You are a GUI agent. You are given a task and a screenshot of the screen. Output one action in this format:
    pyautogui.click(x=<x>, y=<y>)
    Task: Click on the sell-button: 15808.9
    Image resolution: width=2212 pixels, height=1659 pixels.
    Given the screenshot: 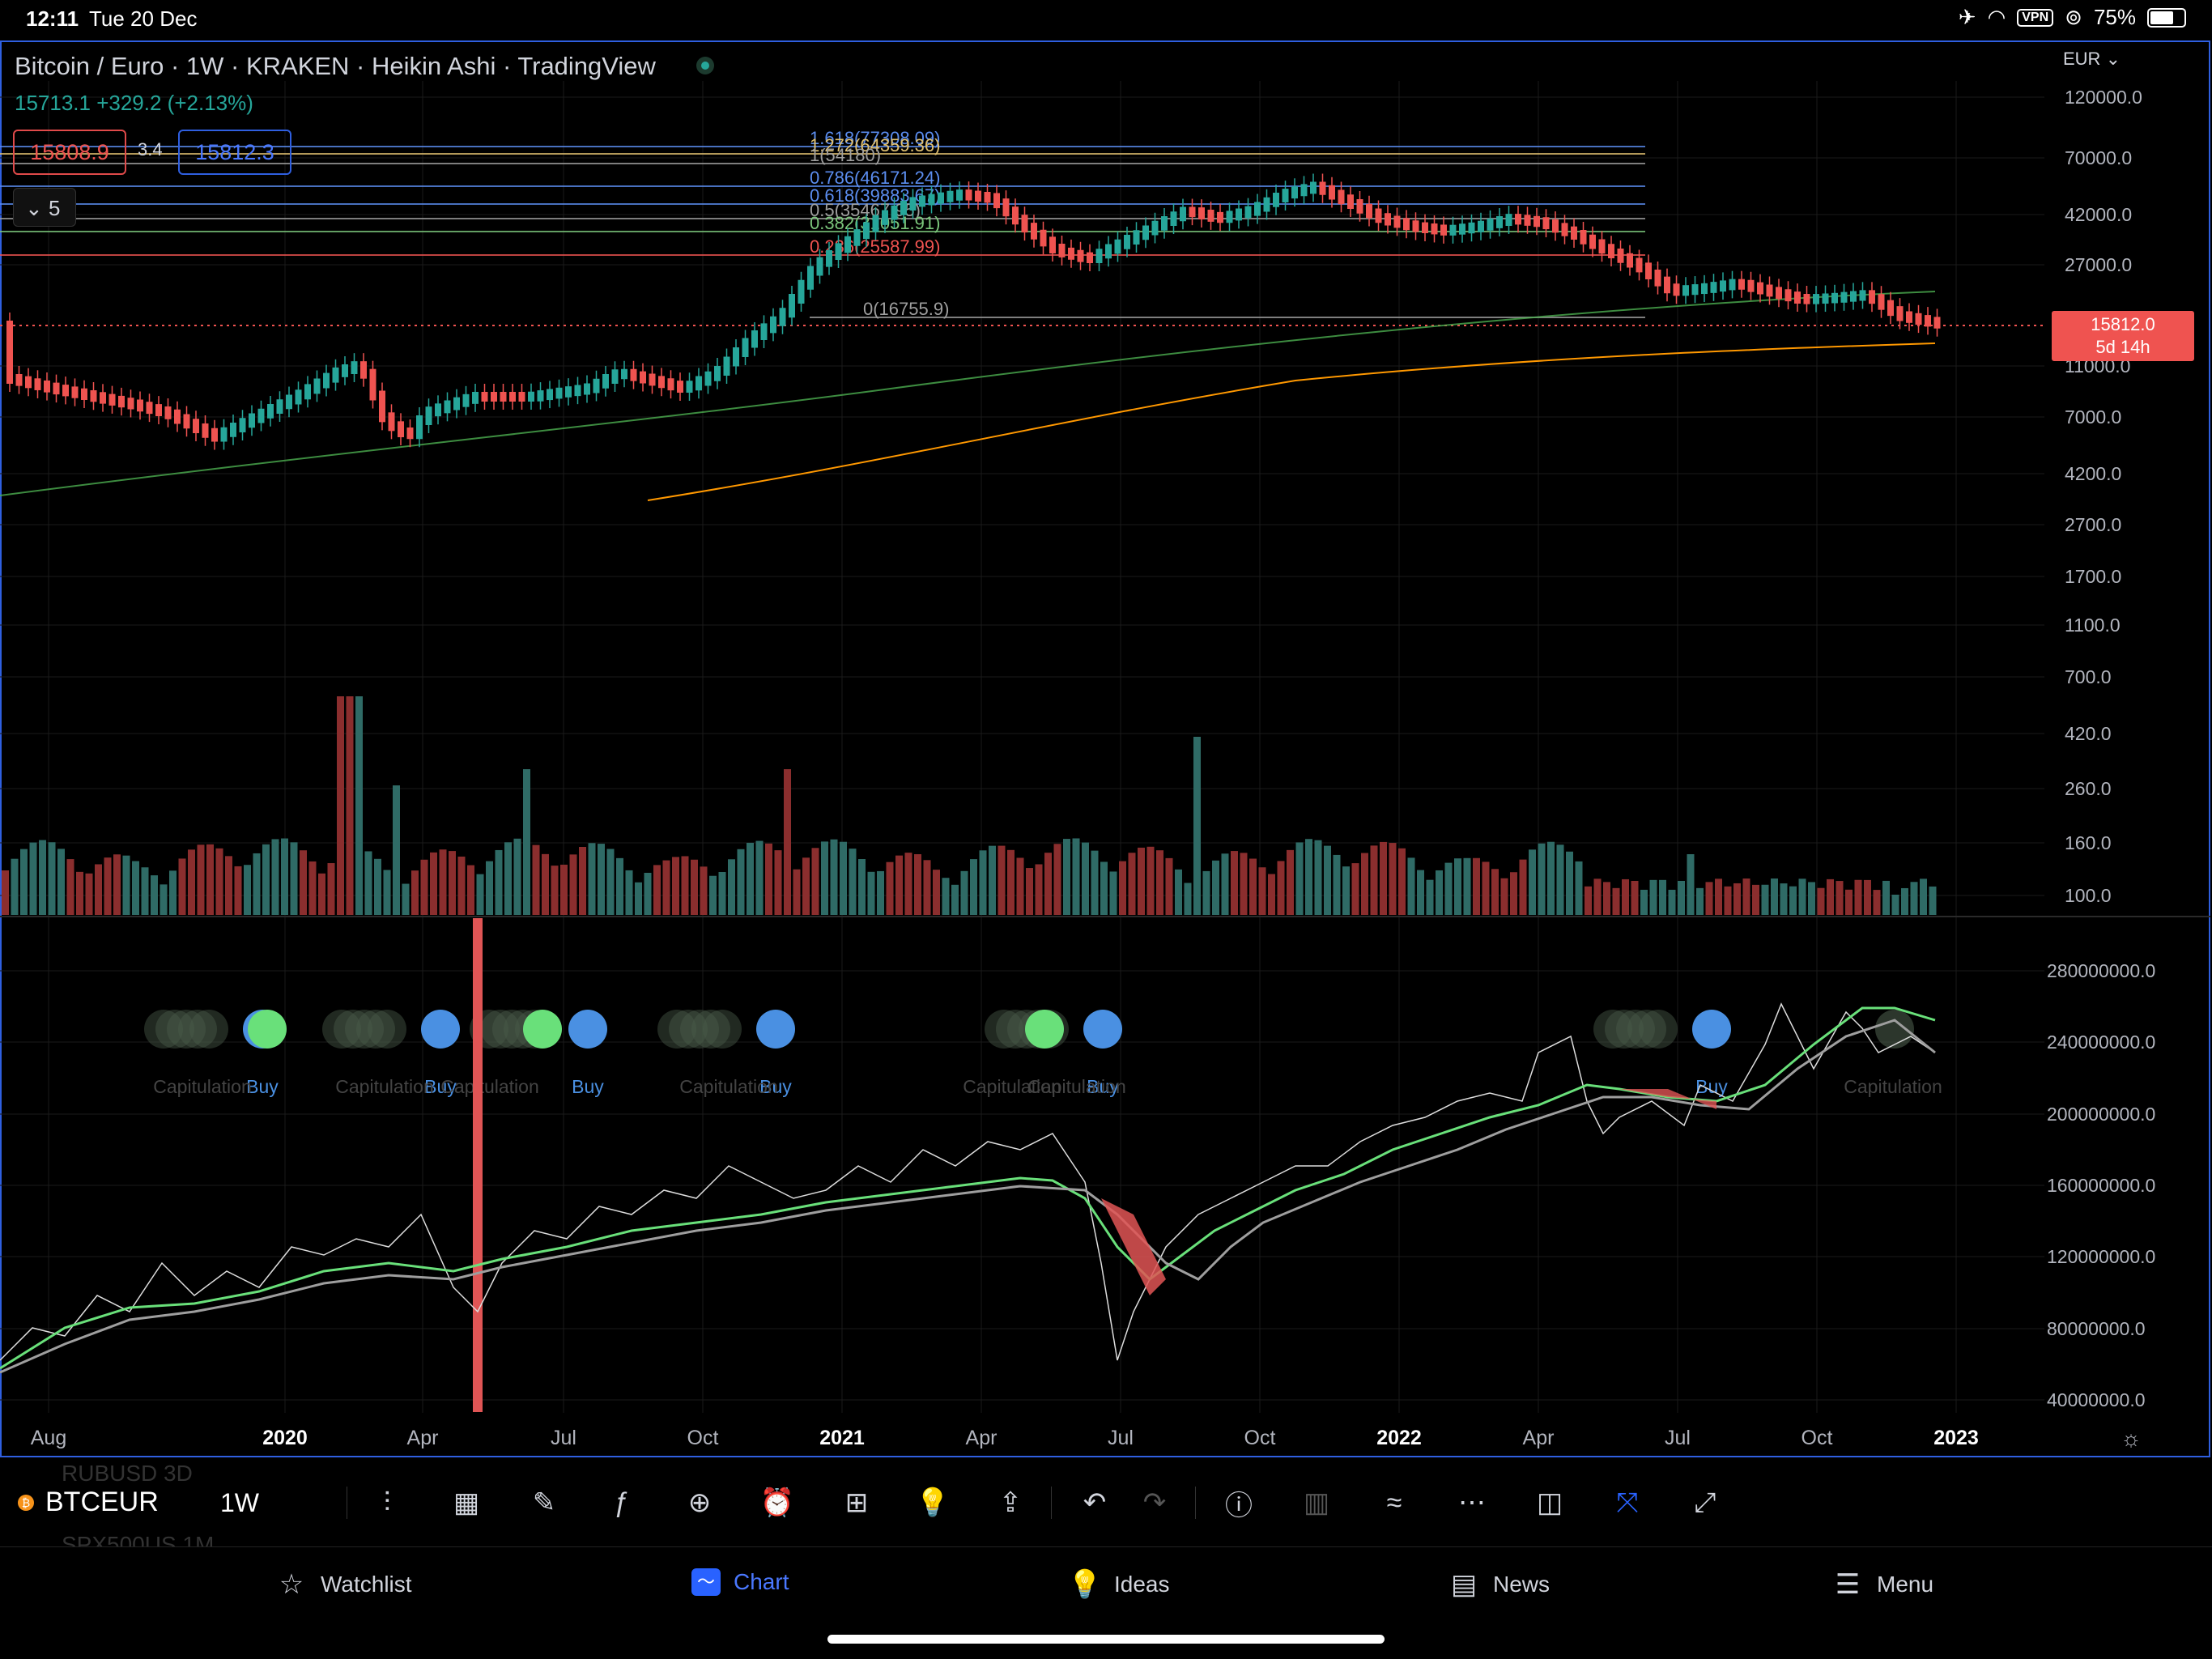 What is the action you would take?
    pyautogui.click(x=70, y=153)
    